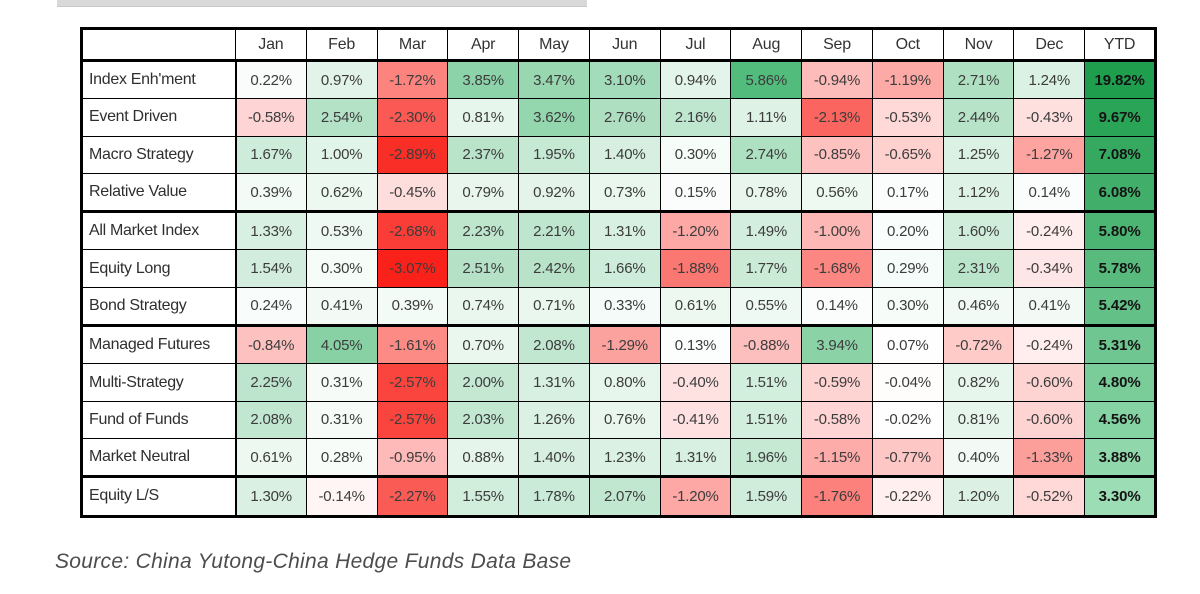 The height and width of the screenshot is (594, 1200). Describe the element at coordinates (271, 268) in the screenshot. I see `return-cell: 1.54%` at that location.